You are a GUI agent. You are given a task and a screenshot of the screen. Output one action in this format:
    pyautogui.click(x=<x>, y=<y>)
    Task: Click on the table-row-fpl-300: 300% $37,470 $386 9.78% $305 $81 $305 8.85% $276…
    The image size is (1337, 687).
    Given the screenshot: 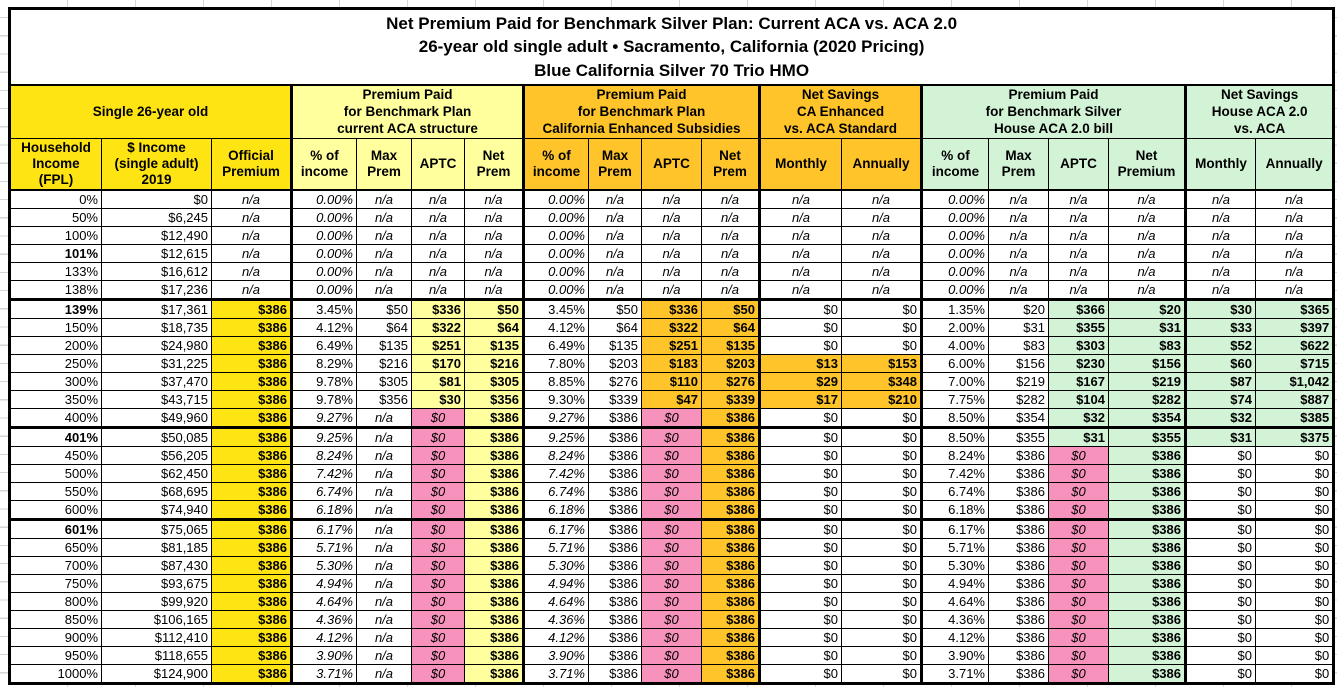 What is the action you would take?
    pyautogui.click(x=672, y=382)
    